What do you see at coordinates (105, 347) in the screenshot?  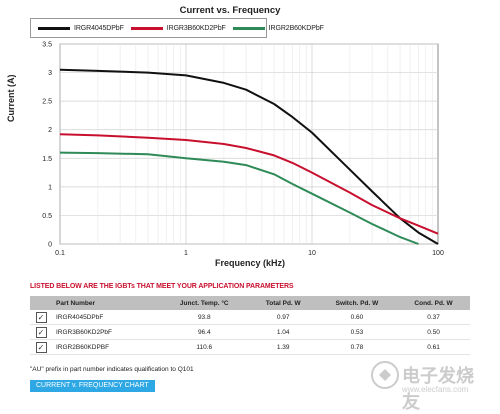 I see `part-number-cell: IRGR2B60KDPBF` at bounding box center [105, 347].